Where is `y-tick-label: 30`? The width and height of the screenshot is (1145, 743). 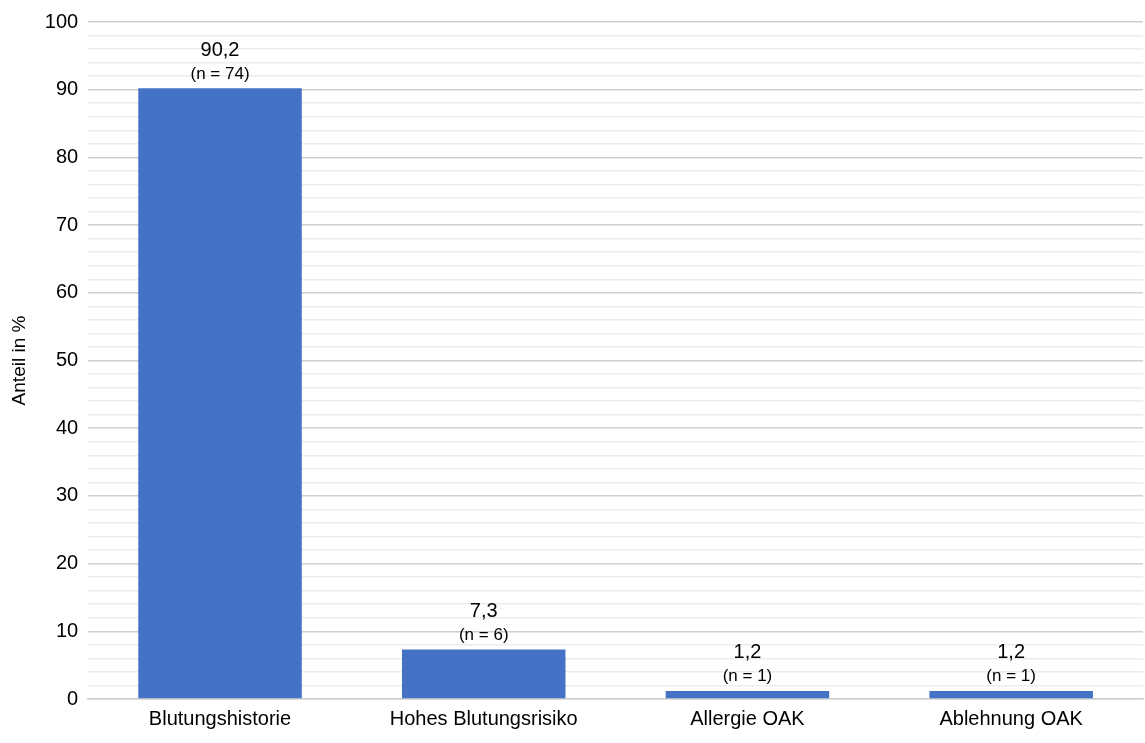
y-tick-label: 30 is located at coordinates (67, 494).